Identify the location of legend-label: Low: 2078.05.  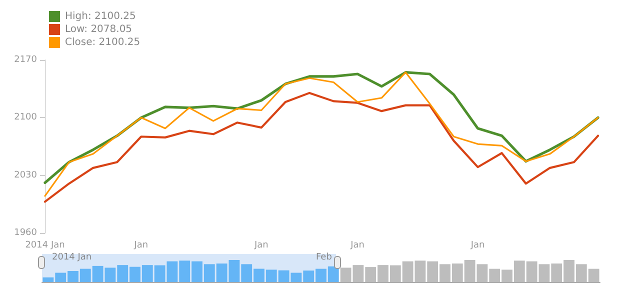
(98, 29).